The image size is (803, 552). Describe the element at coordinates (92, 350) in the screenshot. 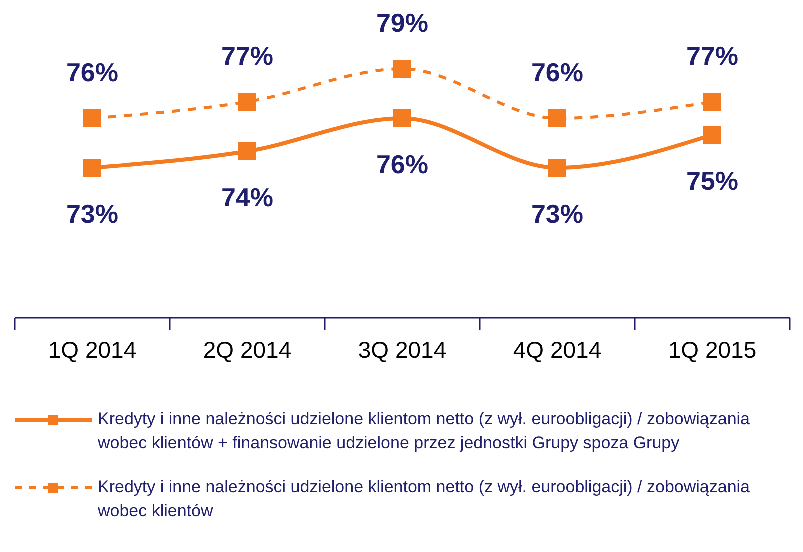

I see `x-tick-label: 1Q 2014` at that location.